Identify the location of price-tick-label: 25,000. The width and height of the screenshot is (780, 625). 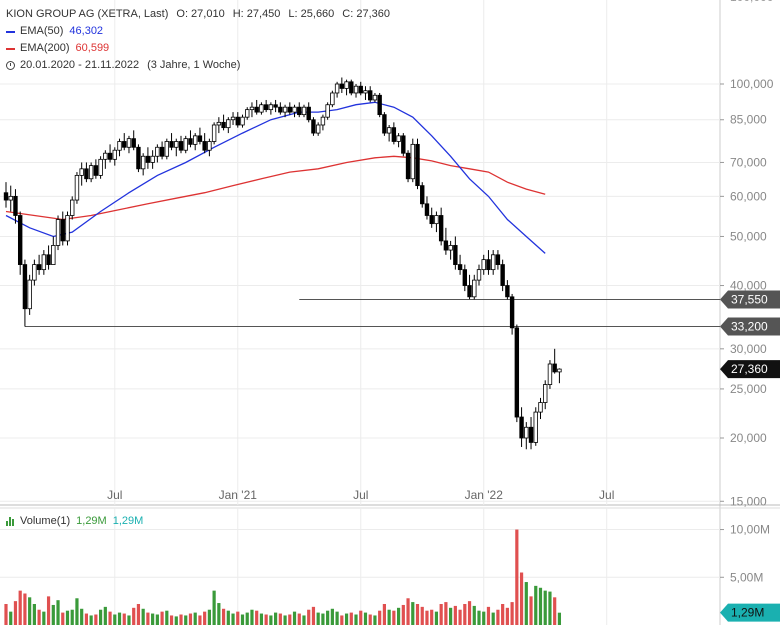
(748, 389).